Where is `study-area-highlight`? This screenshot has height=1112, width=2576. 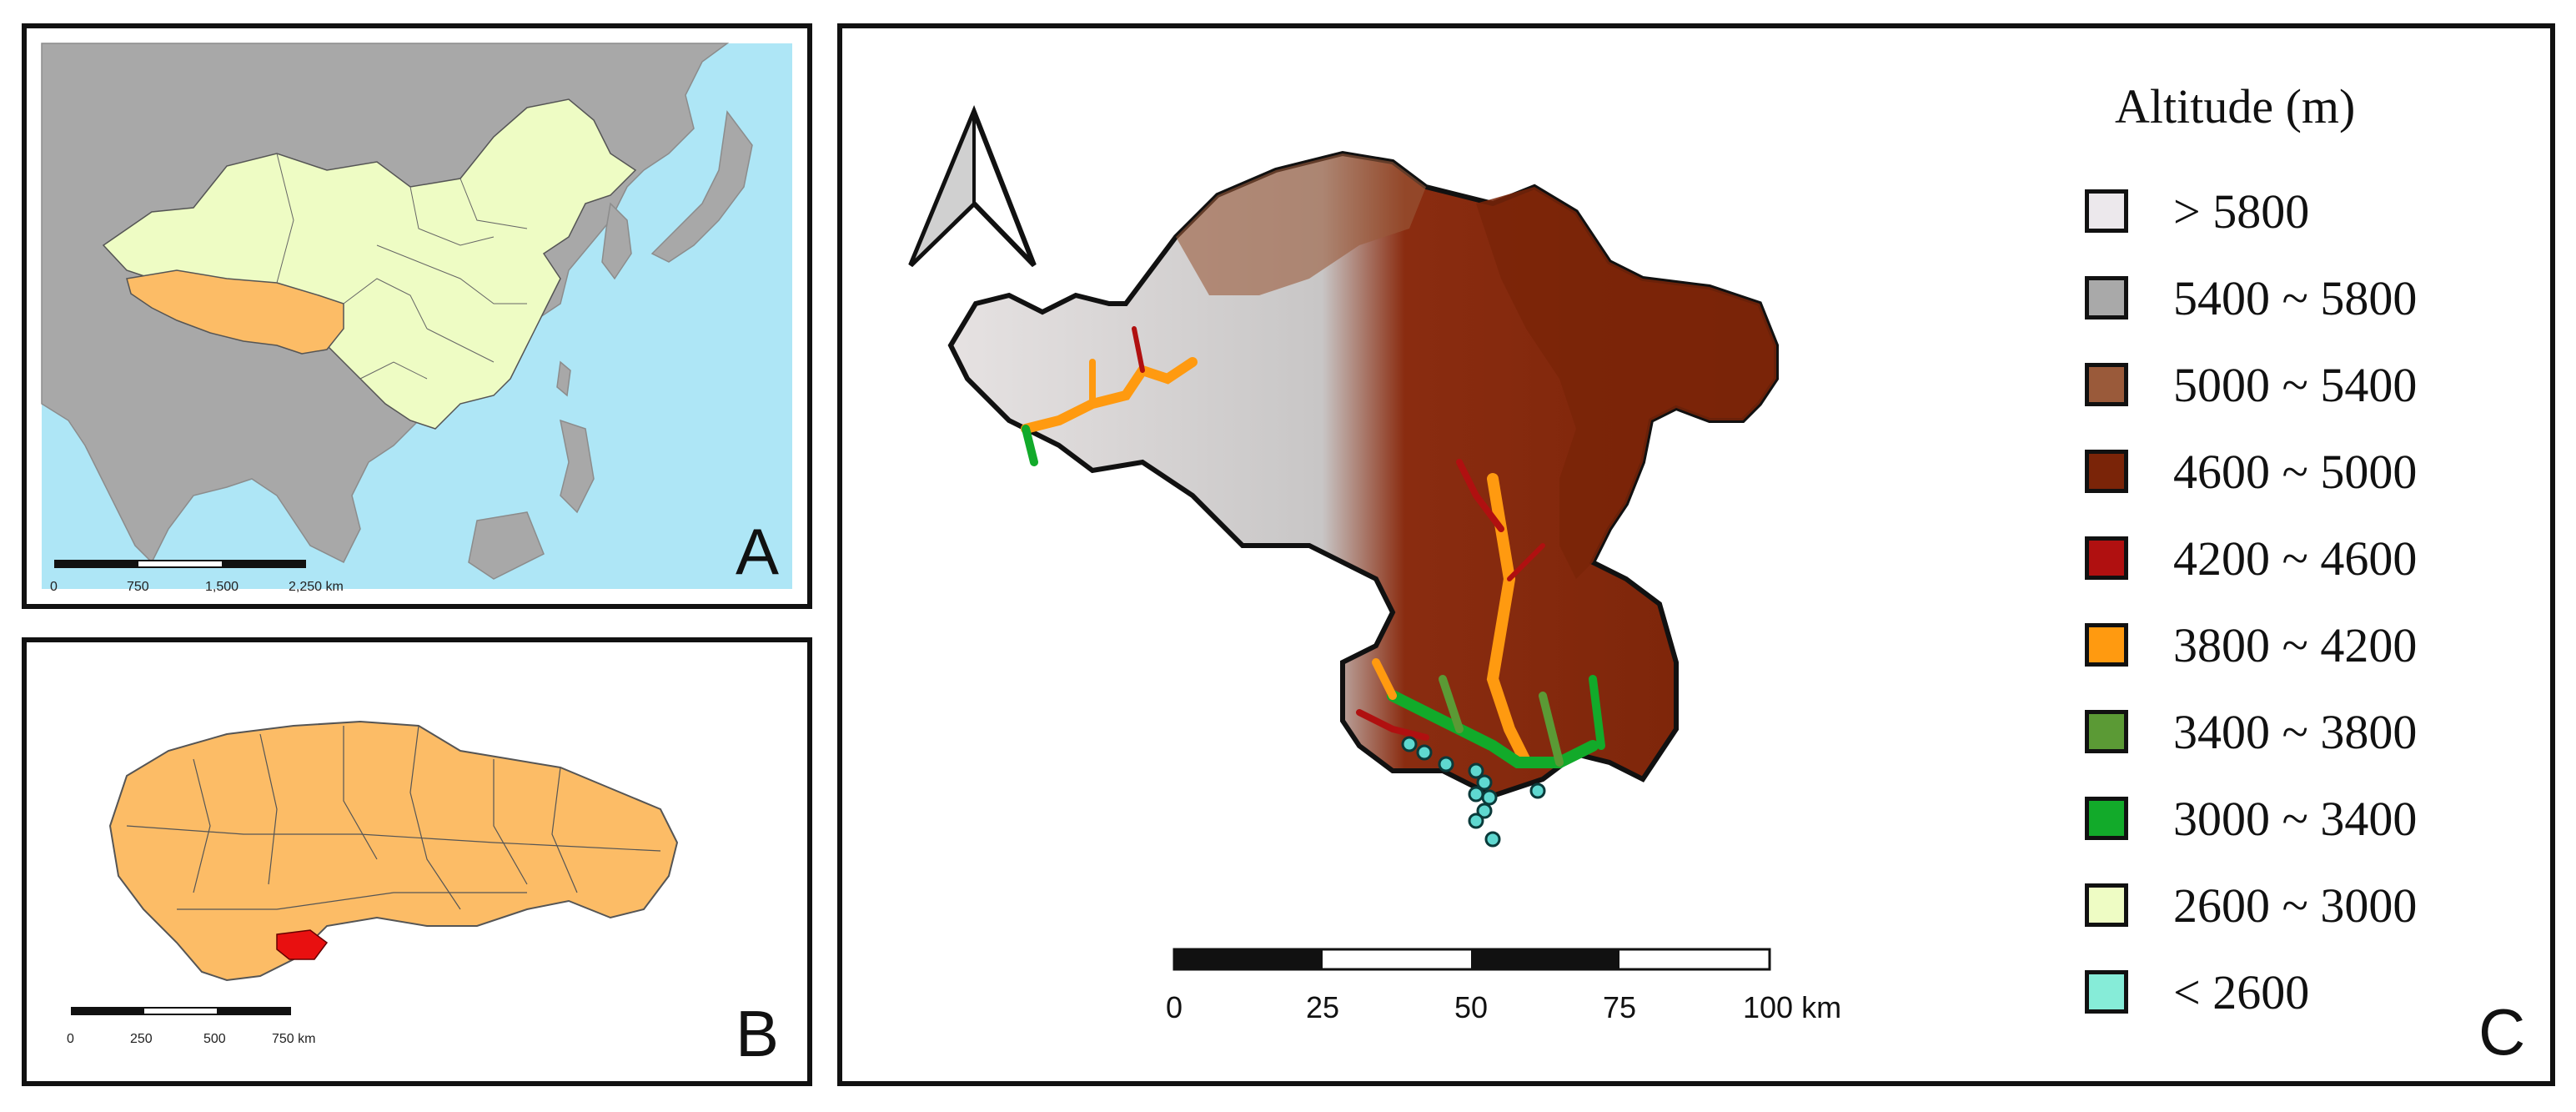 study-area-highlight is located at coordinates (302, 944).